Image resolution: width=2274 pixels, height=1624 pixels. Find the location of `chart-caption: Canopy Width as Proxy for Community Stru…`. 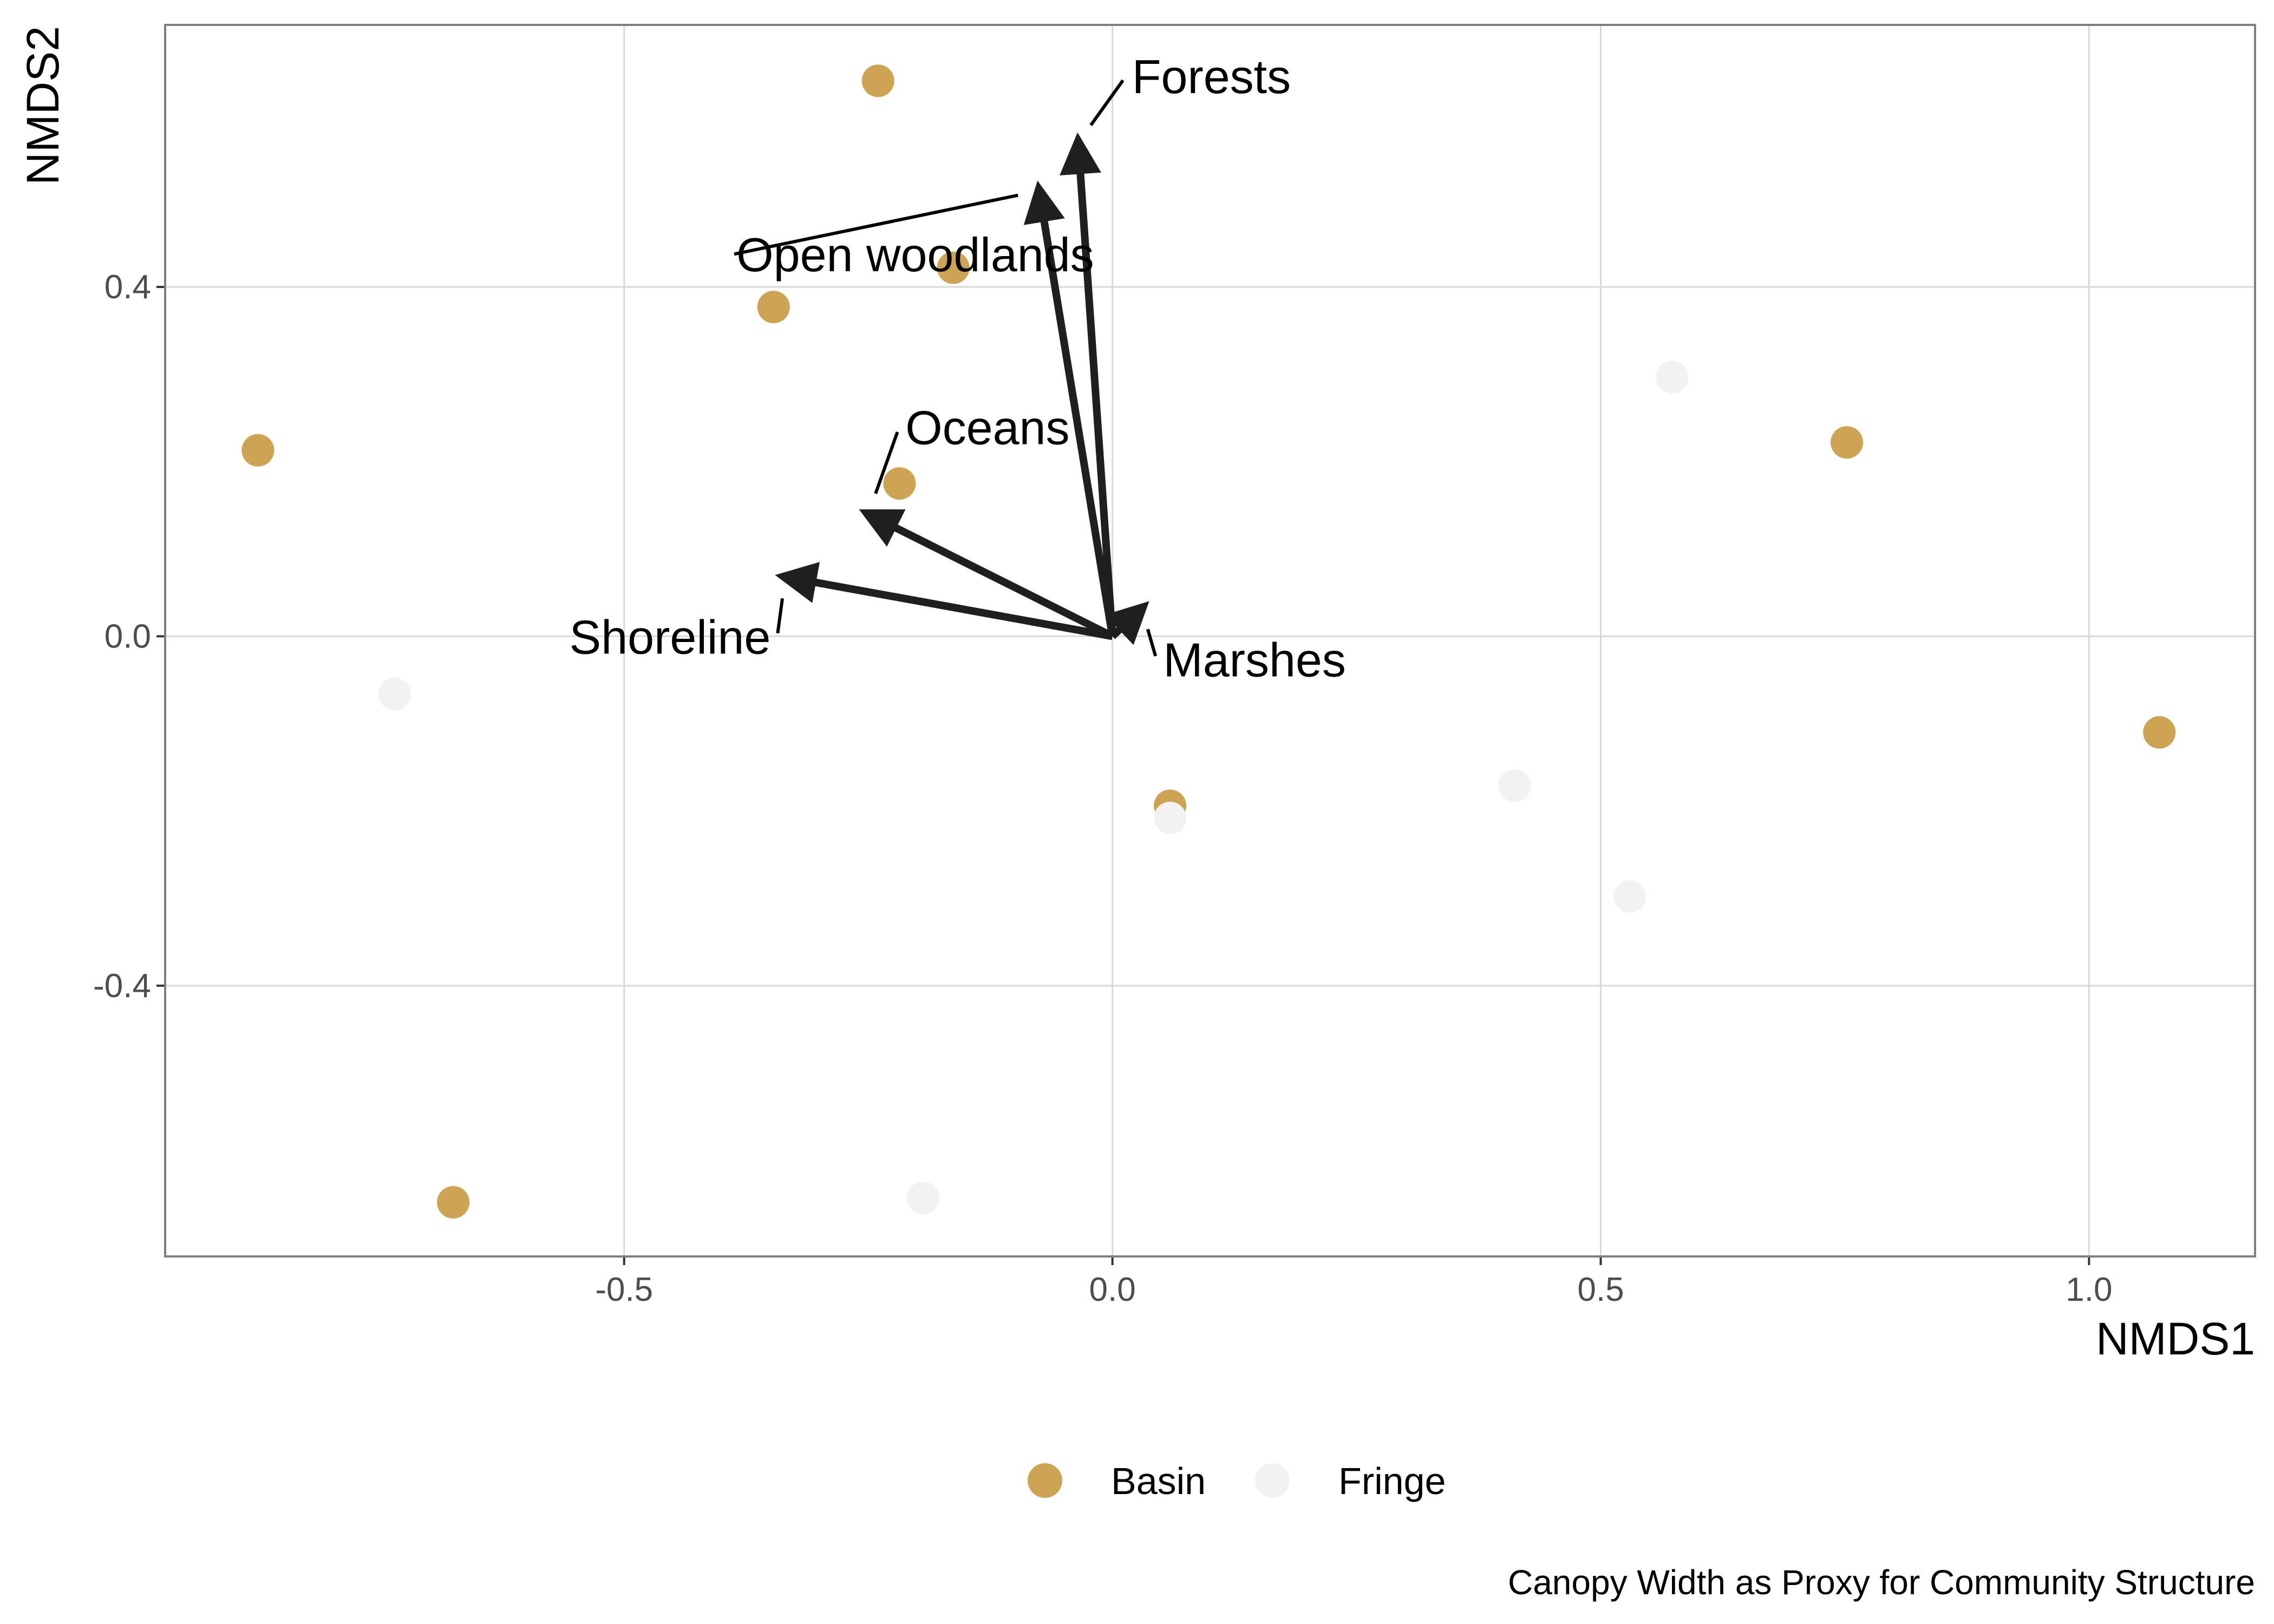

chart-caption: Canopy Width as Proxy for Community Stru… is located at coordinates (1882, 1582).